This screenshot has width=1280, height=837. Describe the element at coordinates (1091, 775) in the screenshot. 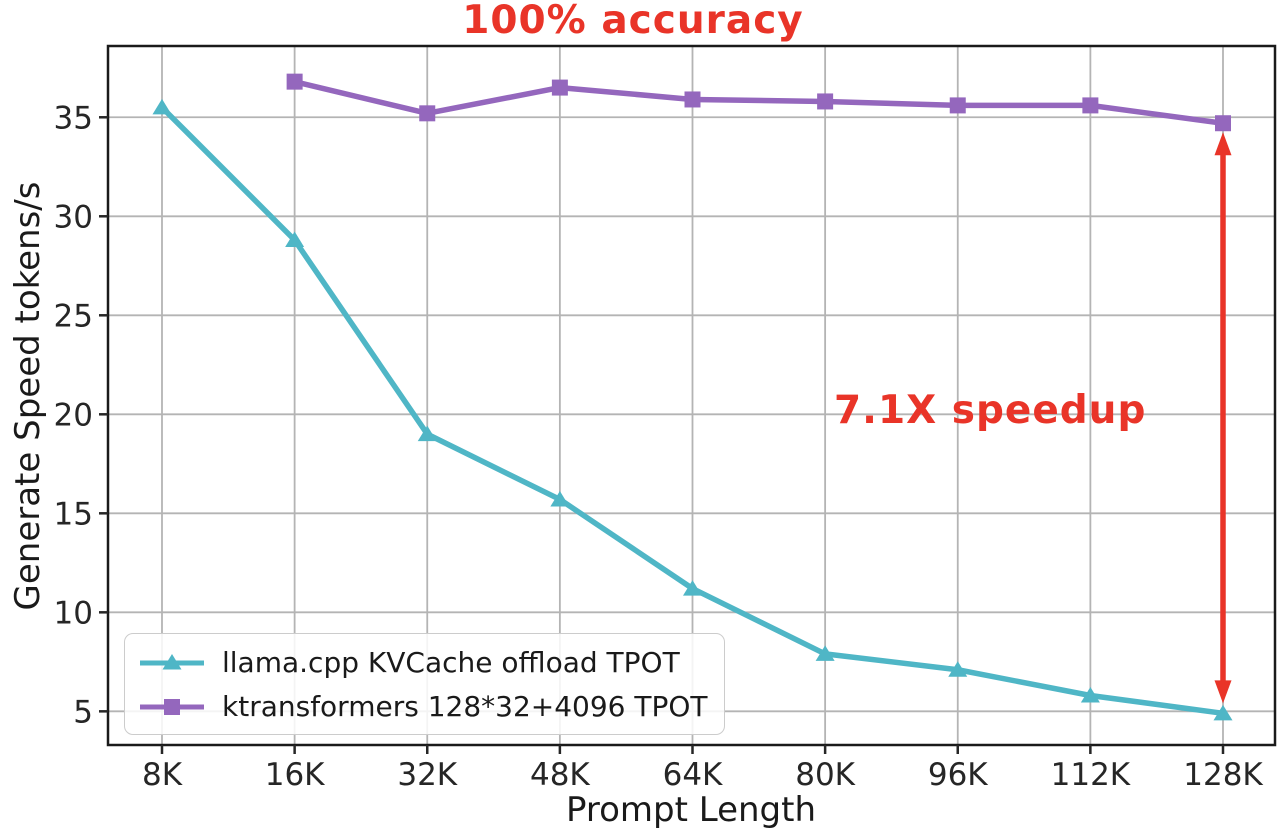

I see `svg-text: 112K` at that location.